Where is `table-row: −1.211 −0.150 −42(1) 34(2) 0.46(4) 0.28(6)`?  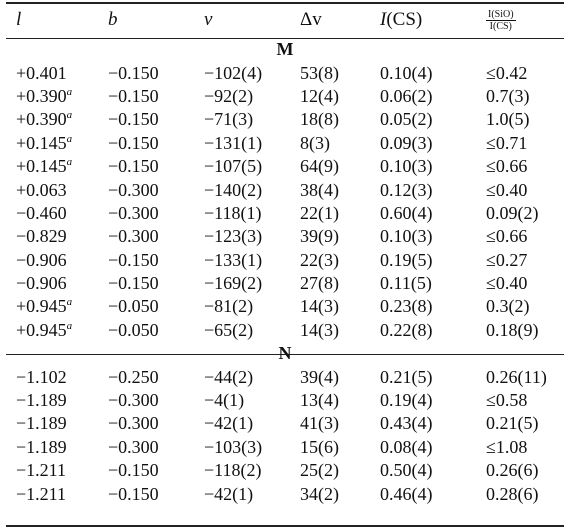 table-row: −1.211 −0.150 −42(1) 34(2) 0.46(4) 0.28(6) is located at coordinates (285, 493).